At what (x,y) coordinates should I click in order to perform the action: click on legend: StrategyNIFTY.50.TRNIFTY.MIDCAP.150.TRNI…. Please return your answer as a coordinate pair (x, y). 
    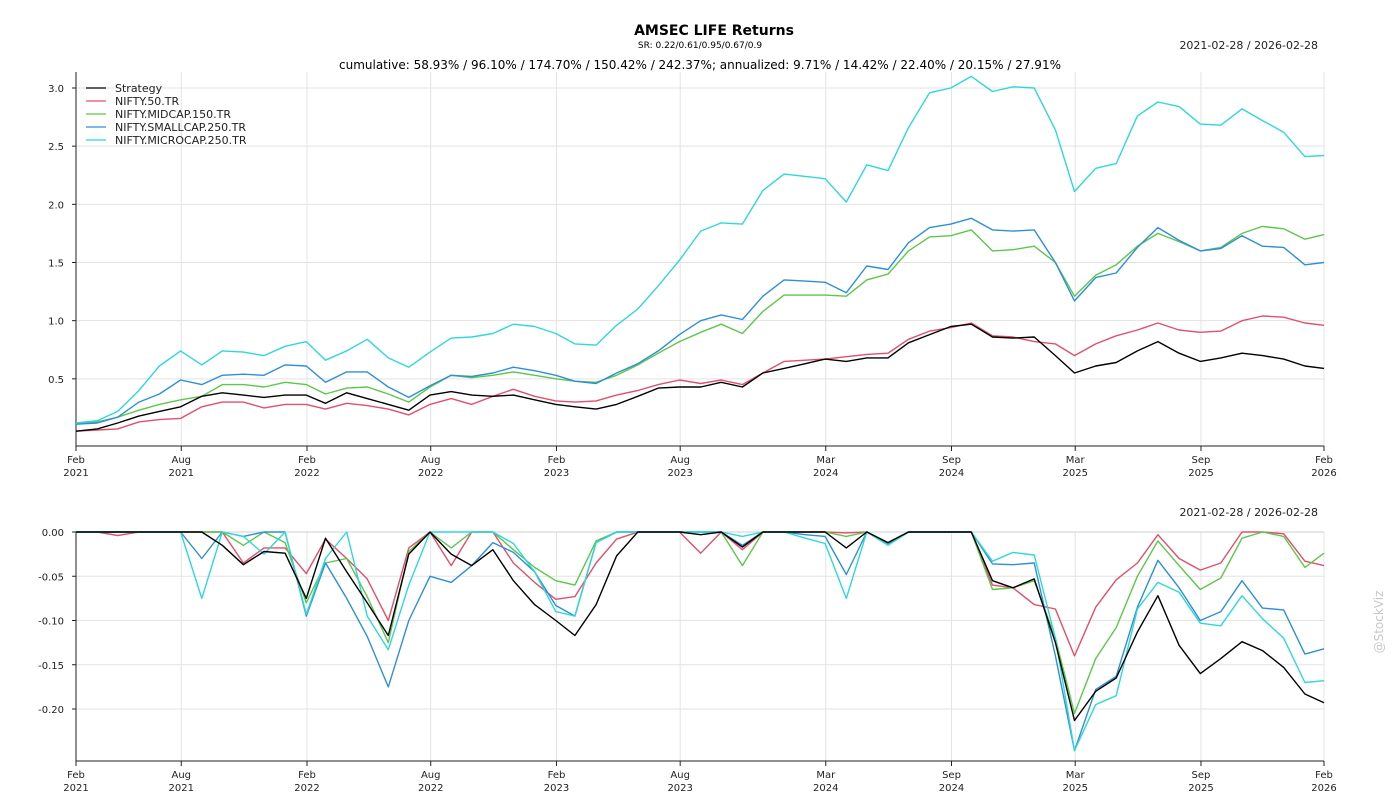
    Looking at the image, I should click on (166, 114).